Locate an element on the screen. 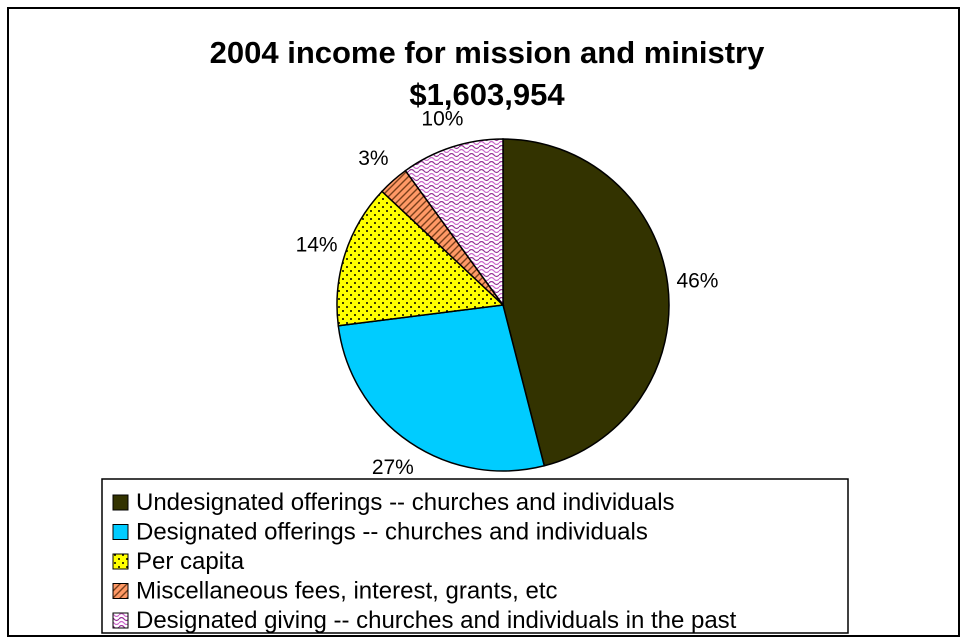  pie-label-4: 3% is located at coordinates (373, 158).